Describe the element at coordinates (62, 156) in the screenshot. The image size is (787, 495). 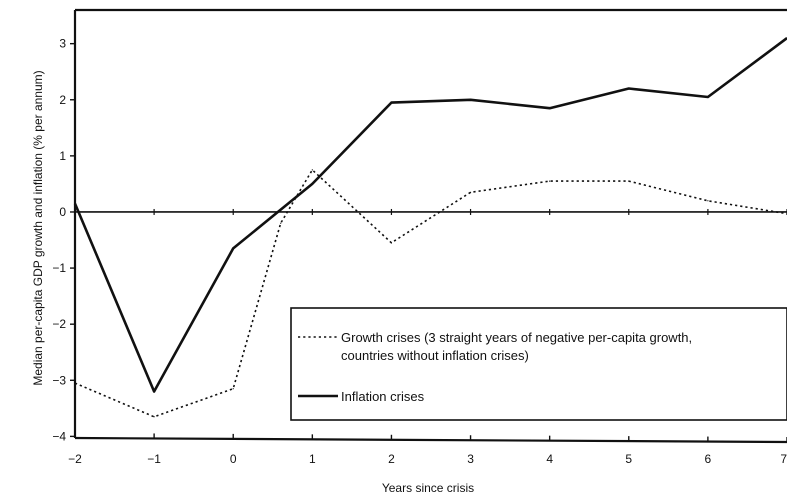
I see `y-tick-label: 1` at that location.